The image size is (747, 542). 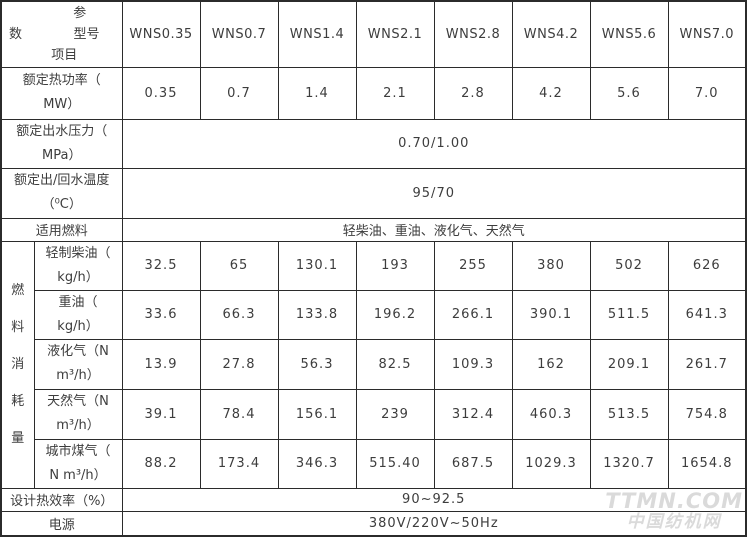 I want to click on water-temp-row: 额定出/回水温度 （⁰C） 95/70, so click(x=373, y=193).